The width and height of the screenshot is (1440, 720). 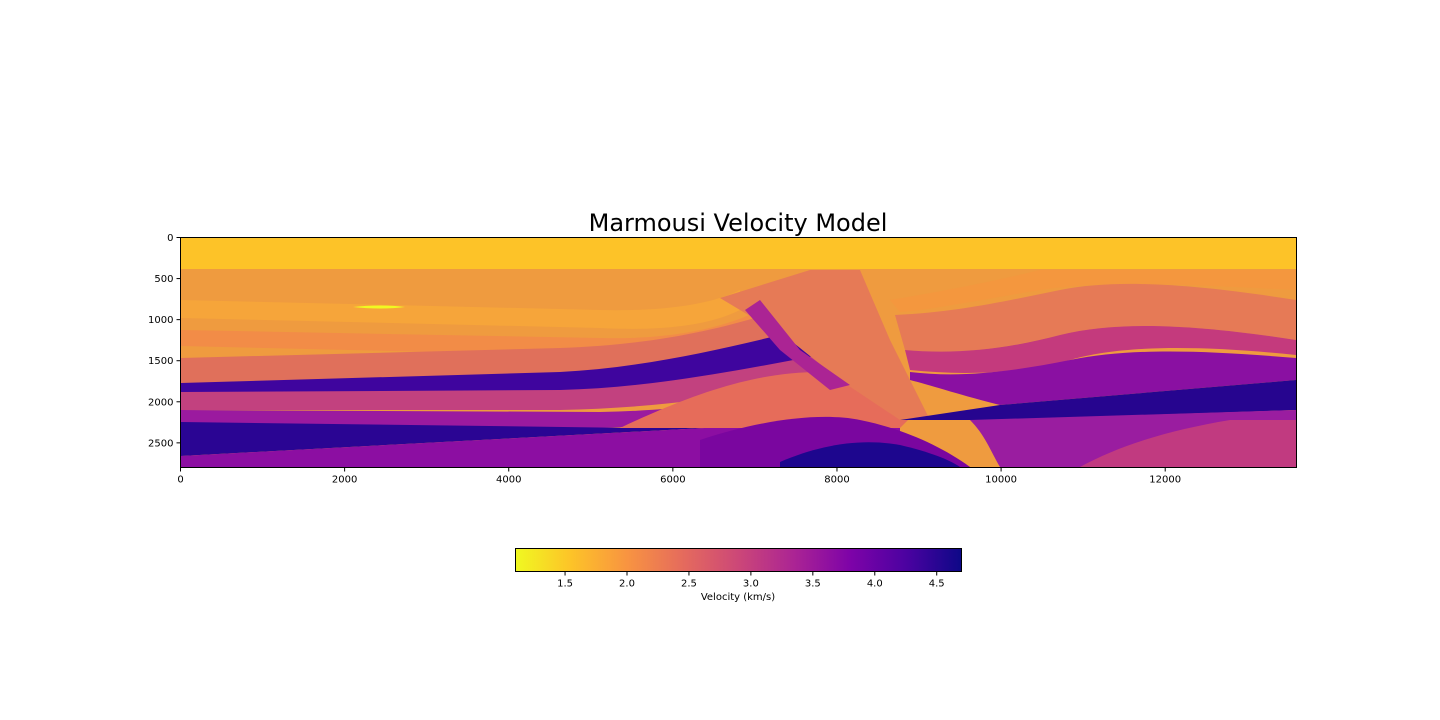 I want to click on y-axis: 0 500 1000 1500 2000 2500, so click(x=164, y=341).